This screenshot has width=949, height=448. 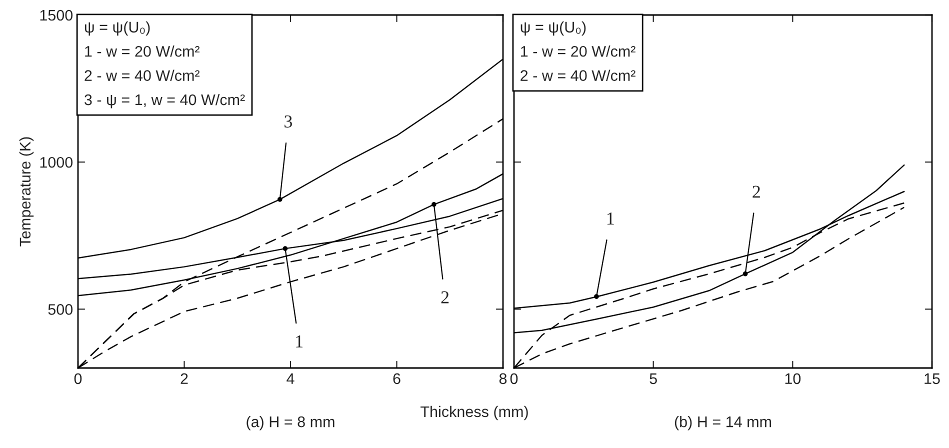 I want to click on annotation: ψ = ψ(U₀) 1 - w = 20 W/cm² 2 - w = 40 W/cm², so click(x=578, y=51).